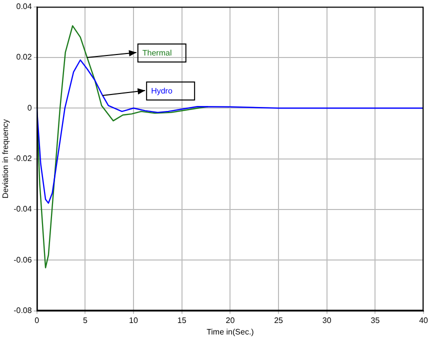 The image size is (430, 338). I want to click on y-tick-label: 0, so click(29, 107).